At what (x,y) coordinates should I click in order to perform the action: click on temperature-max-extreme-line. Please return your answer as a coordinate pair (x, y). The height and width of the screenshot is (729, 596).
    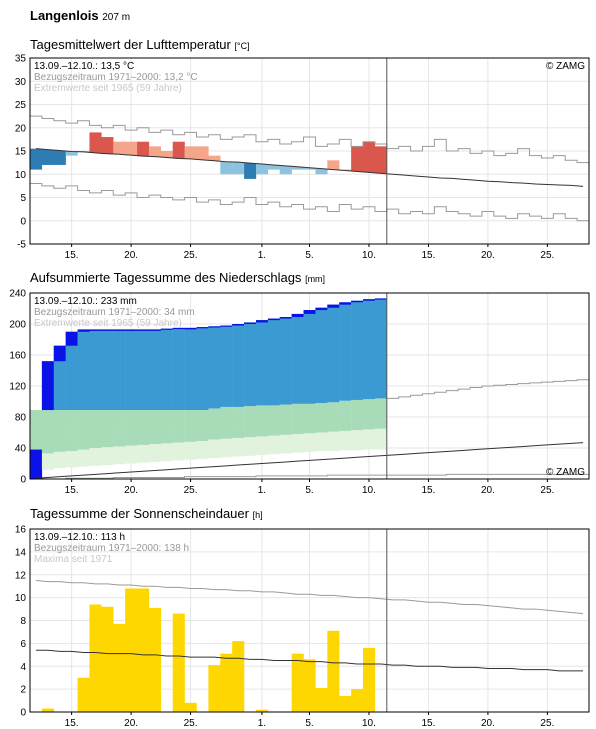
    Looking at the image, I should click on (309, 139).